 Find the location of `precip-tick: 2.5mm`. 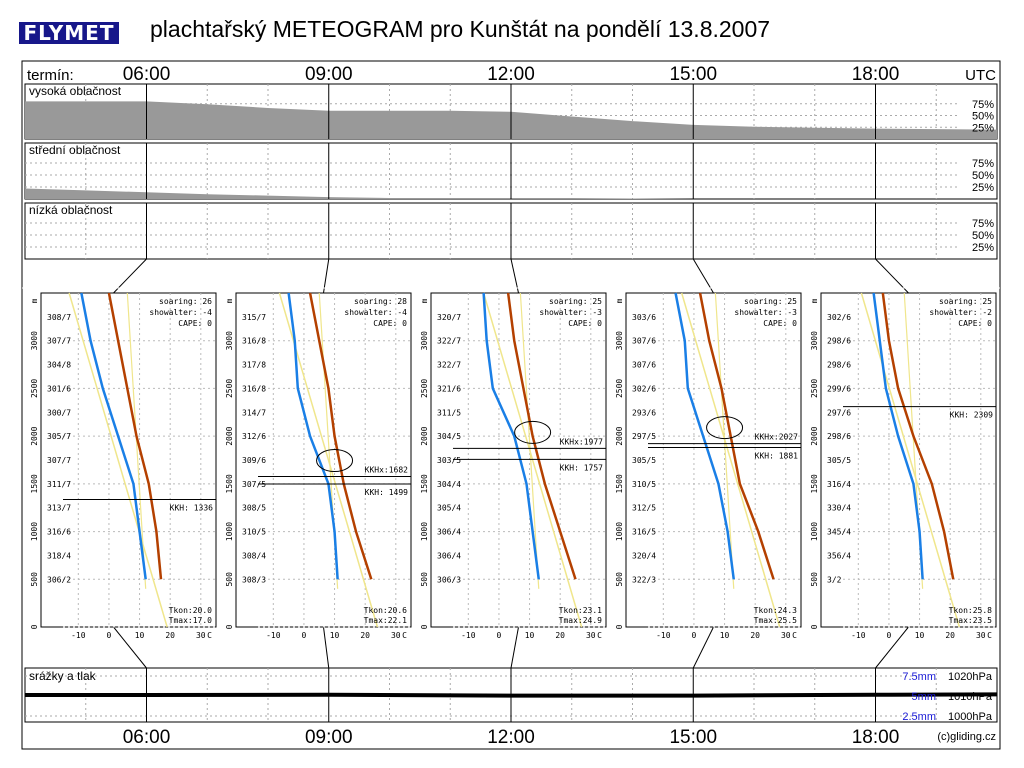

precip-tick: 2.5mm is located at coordinates (919, 717).